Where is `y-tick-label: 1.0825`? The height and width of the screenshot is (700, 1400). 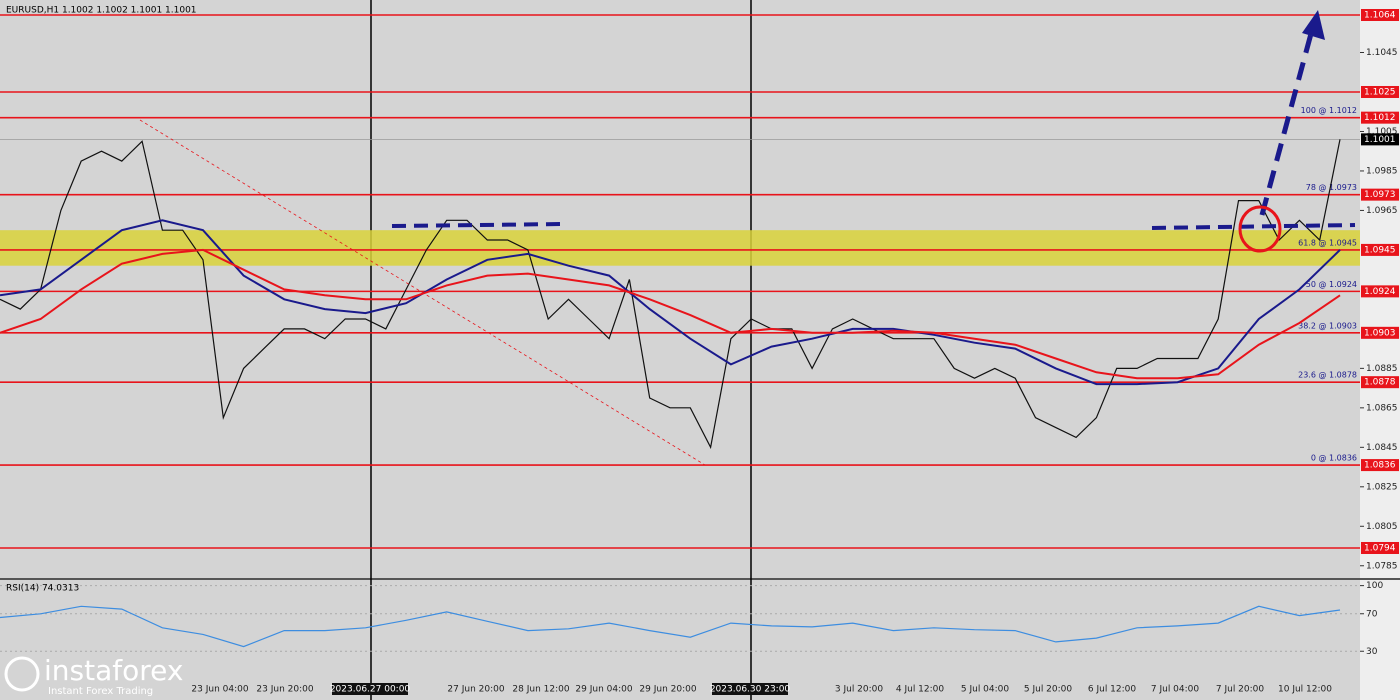 y-tick-label: 1.0825 is located at coordinates (1382, 487).